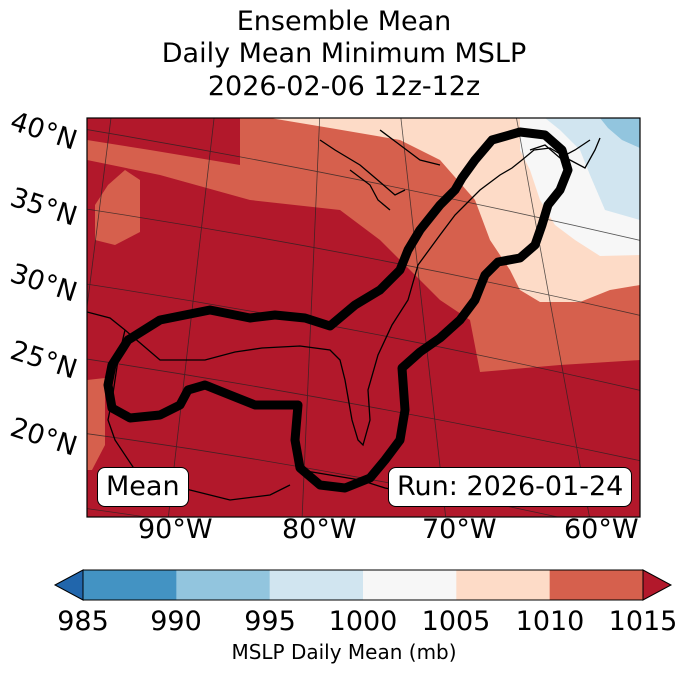 This screenshot has height=674, width=688. Describe the element at coordinates (456, 621) in the screenshot. I see `colorbar-tick-1005: 1005` at that location.